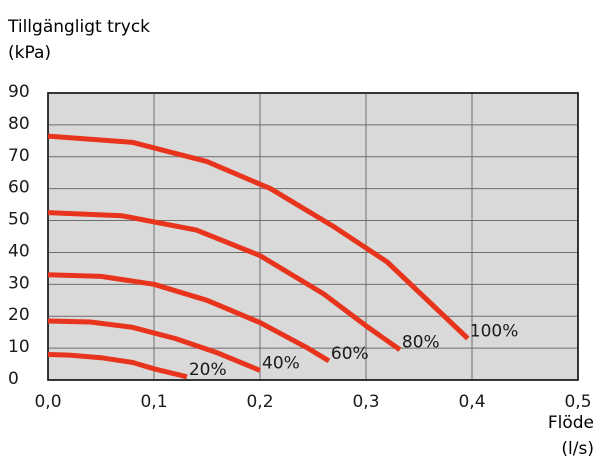  Describe the element at coordinates (365, 402) in the screenshot. I see `x-tick-label: 0,3` at that location.